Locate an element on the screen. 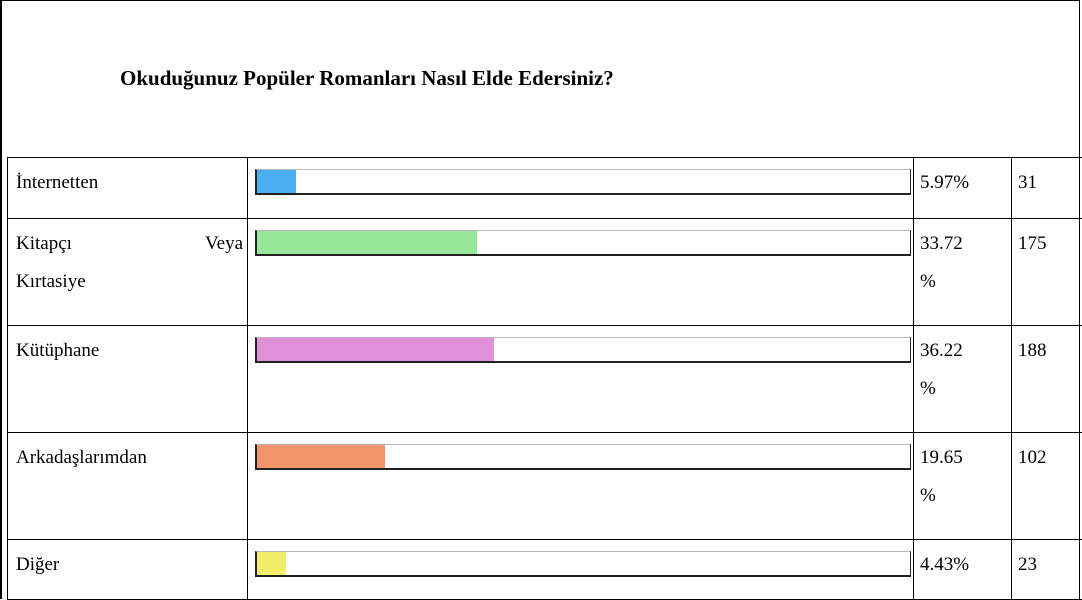 The image size is (1082, 600). row-label: Kütüphane is located at coordinates (128, 379).